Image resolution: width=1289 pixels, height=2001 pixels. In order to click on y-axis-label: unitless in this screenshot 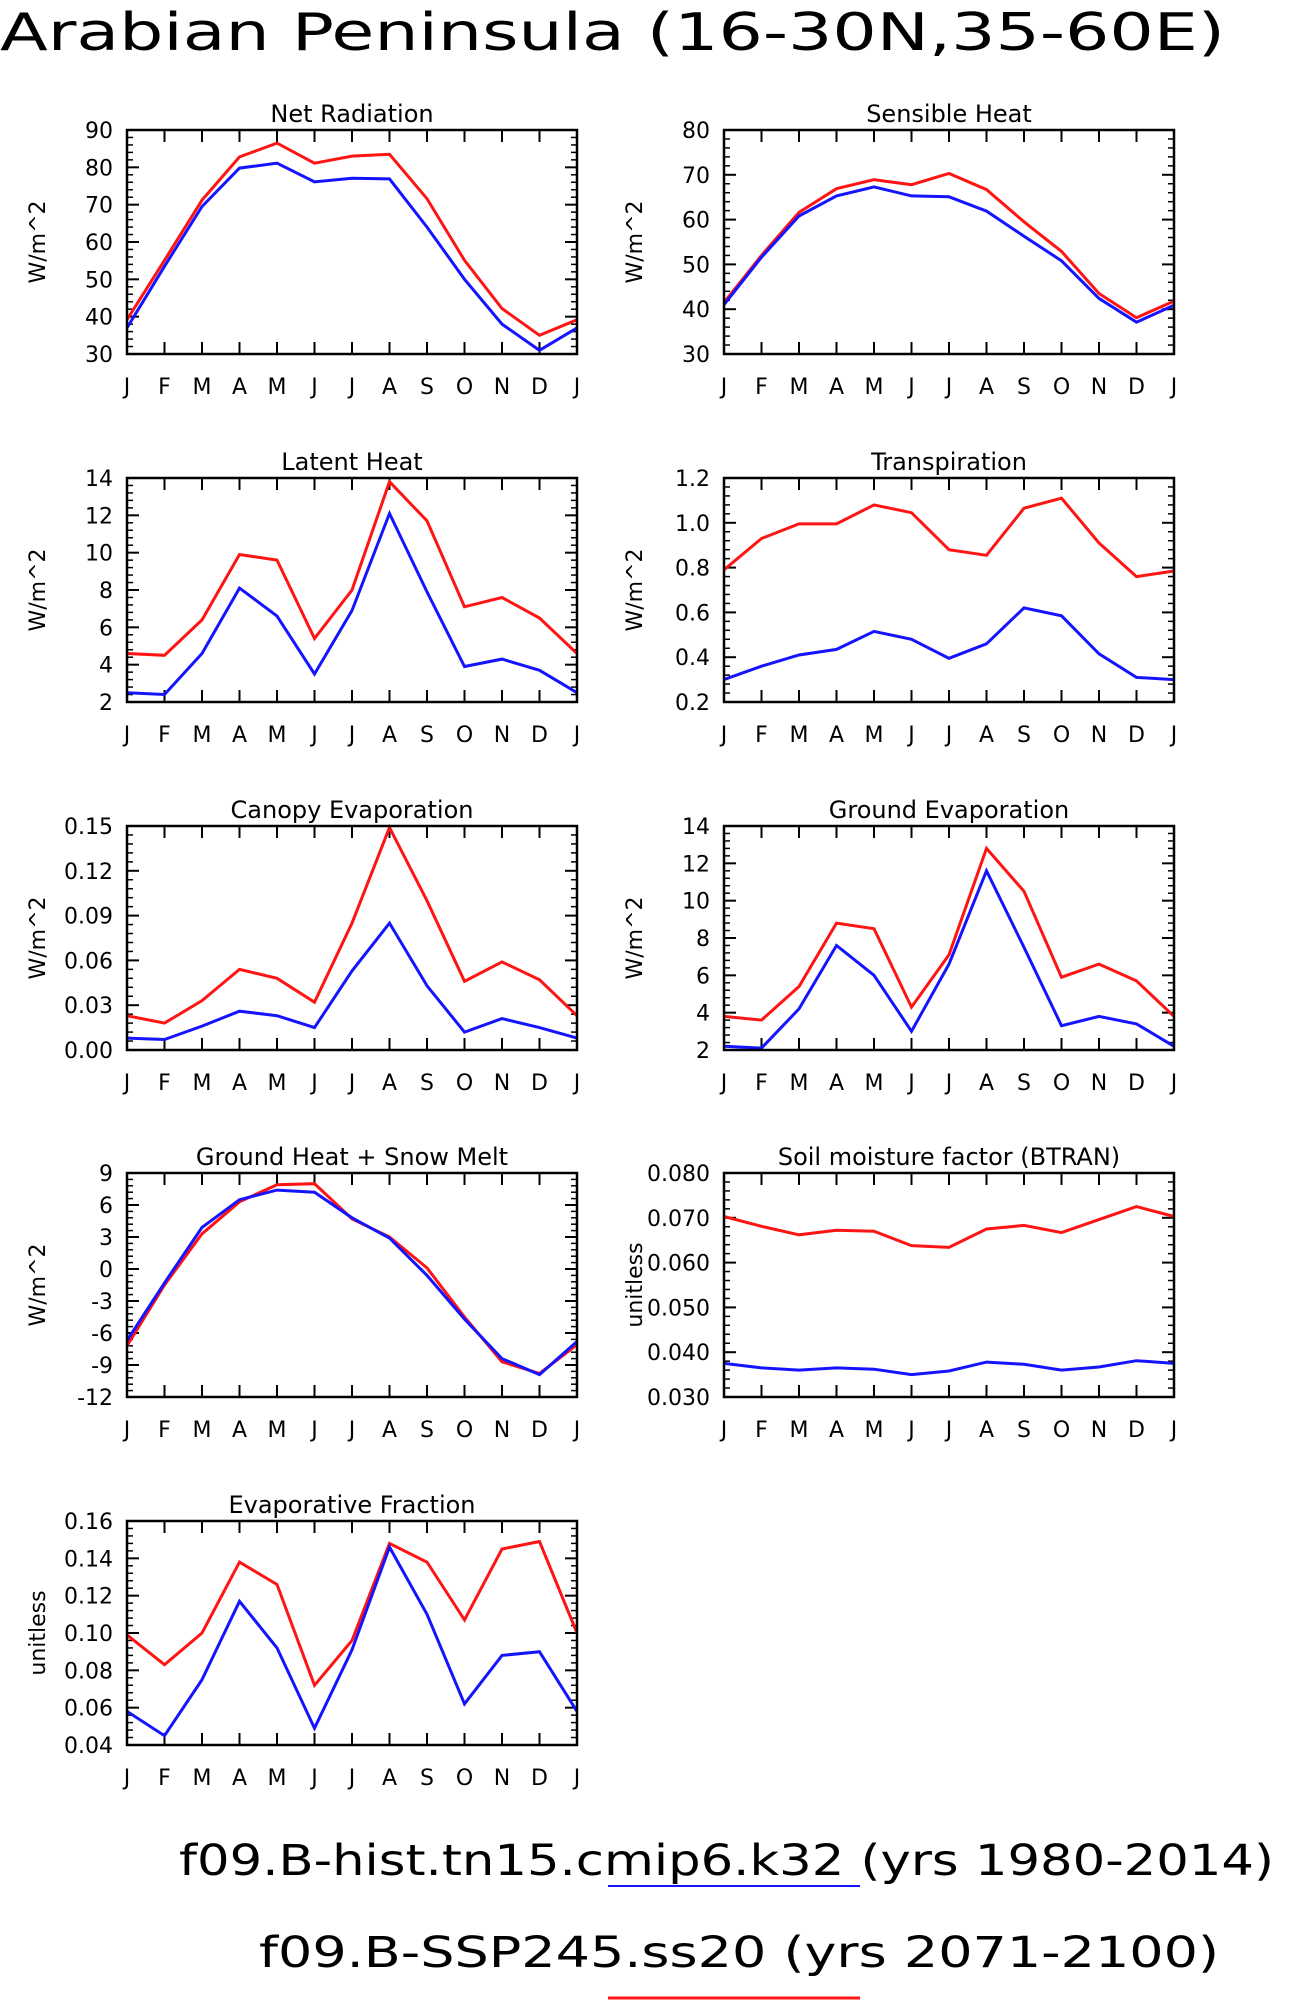, I will do `click(38, 1632)`.